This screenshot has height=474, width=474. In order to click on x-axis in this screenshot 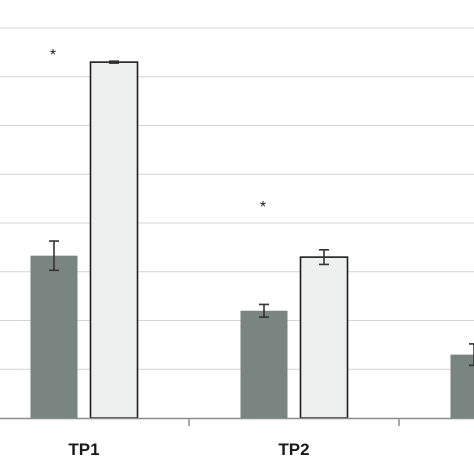, I will do `click(237, 421)`.